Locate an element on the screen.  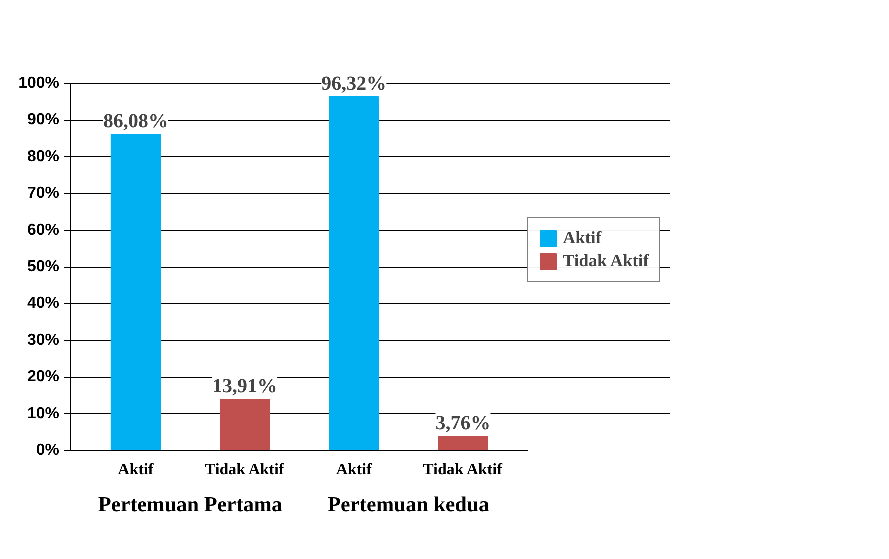
y-tick-label: 20% is located at coordinates (43, 377).